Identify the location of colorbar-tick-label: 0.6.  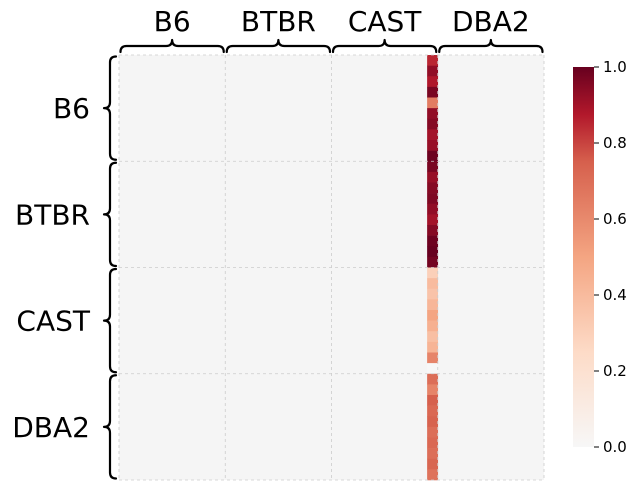
(615, 219).